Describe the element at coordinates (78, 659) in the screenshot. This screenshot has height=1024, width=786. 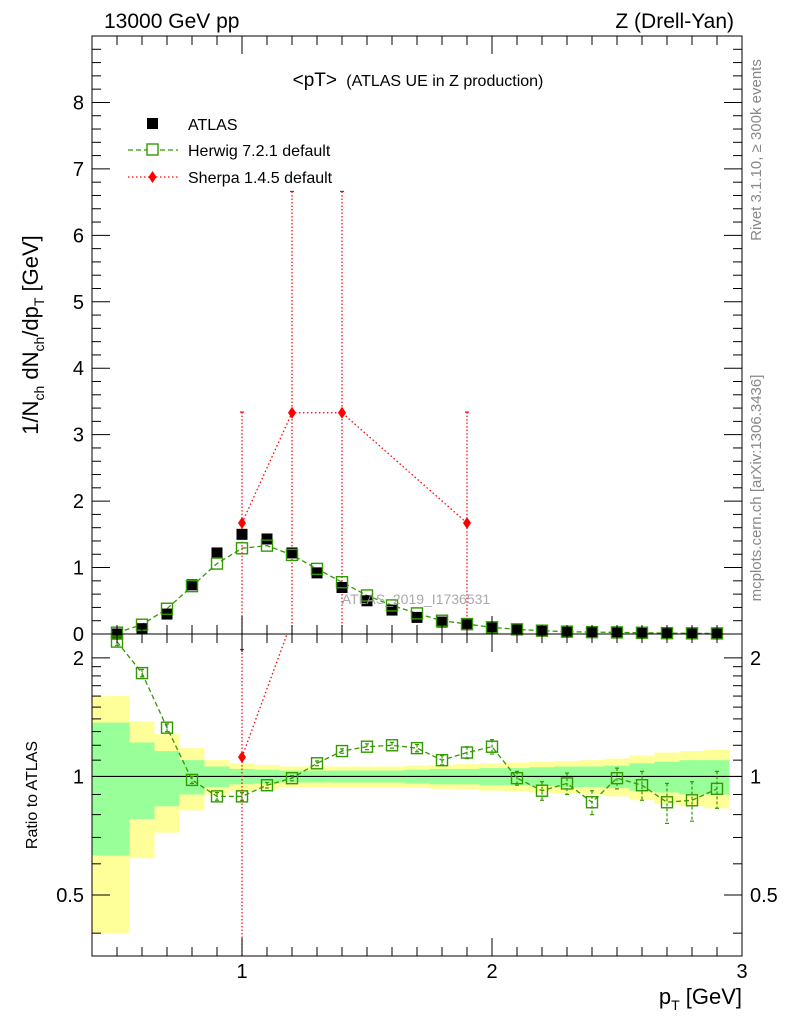
I see `ratio-y-tick-label: 2` at that location.